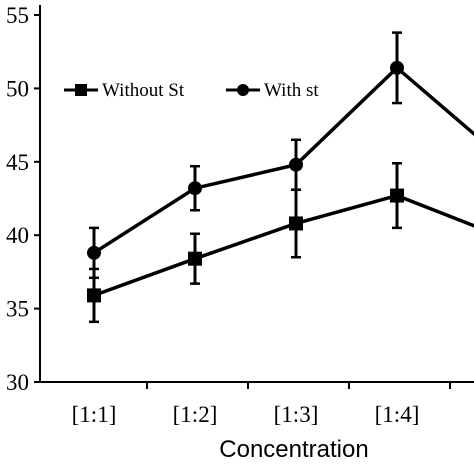 The image size is (474, 474). I want to click on legend-marker-square, so click(81, 90).